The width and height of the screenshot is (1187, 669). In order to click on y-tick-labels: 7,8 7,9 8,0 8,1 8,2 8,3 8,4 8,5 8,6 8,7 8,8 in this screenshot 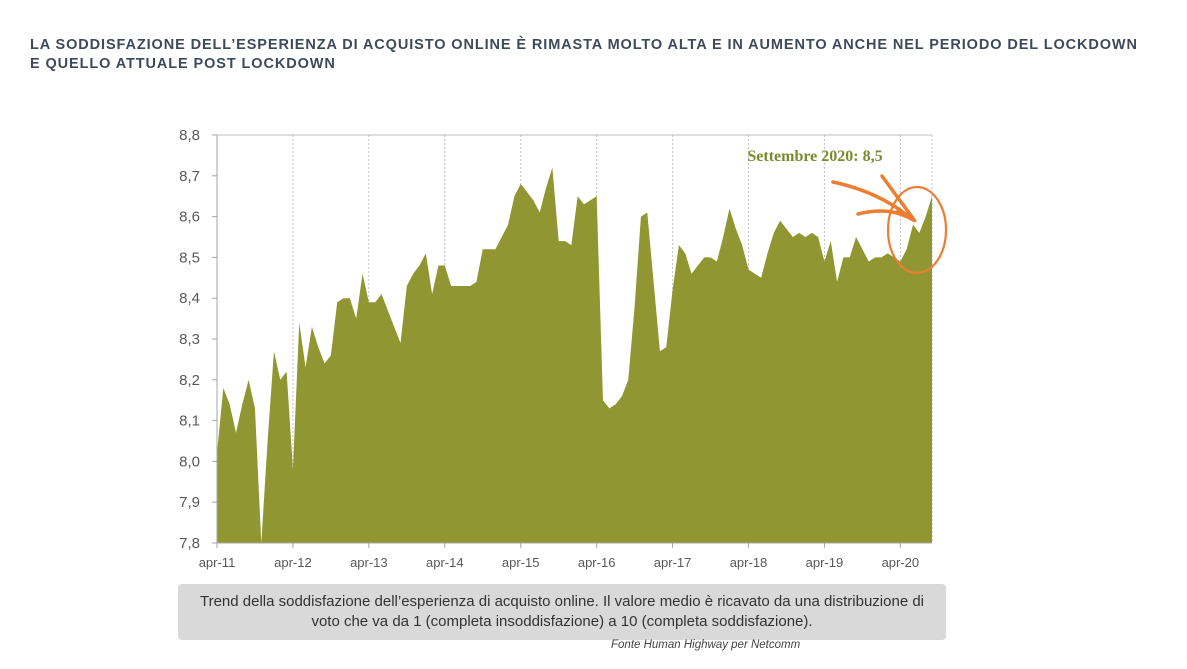, I will do `click(189, 339)`.